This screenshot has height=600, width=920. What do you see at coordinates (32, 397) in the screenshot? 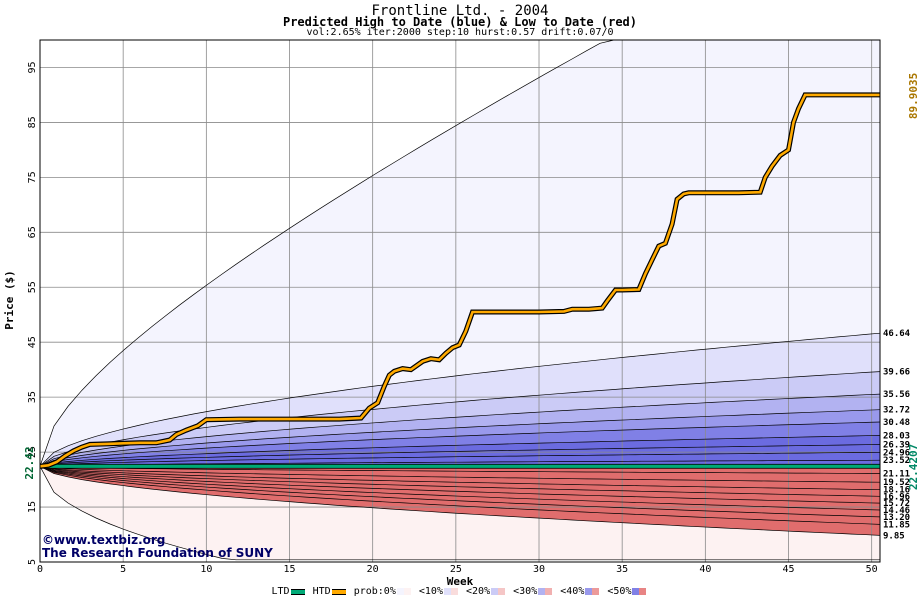
I see `y-tick-35: 35` at bounding box center [32, 397].